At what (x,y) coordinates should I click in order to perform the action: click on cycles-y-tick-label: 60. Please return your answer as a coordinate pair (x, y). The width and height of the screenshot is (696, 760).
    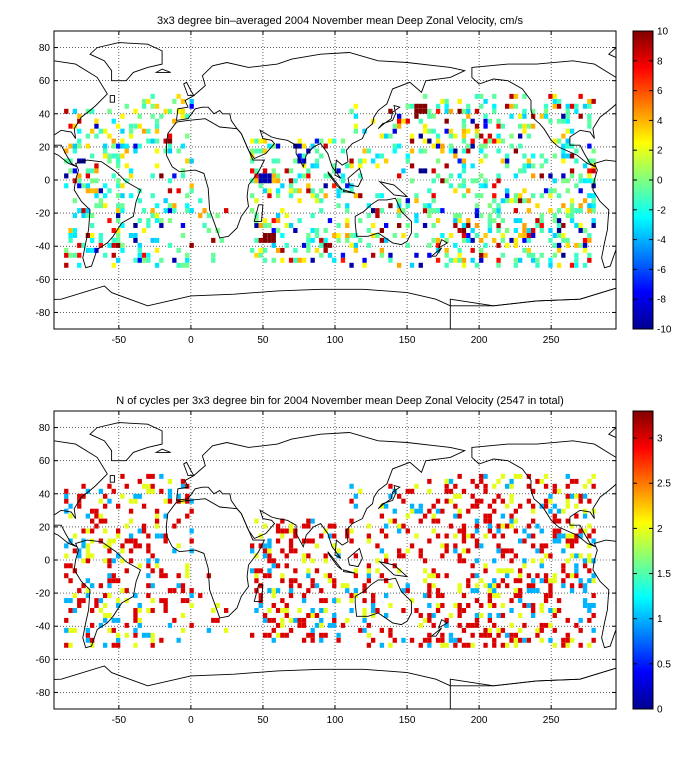
    Looking at the image, I should click on (45, 461).